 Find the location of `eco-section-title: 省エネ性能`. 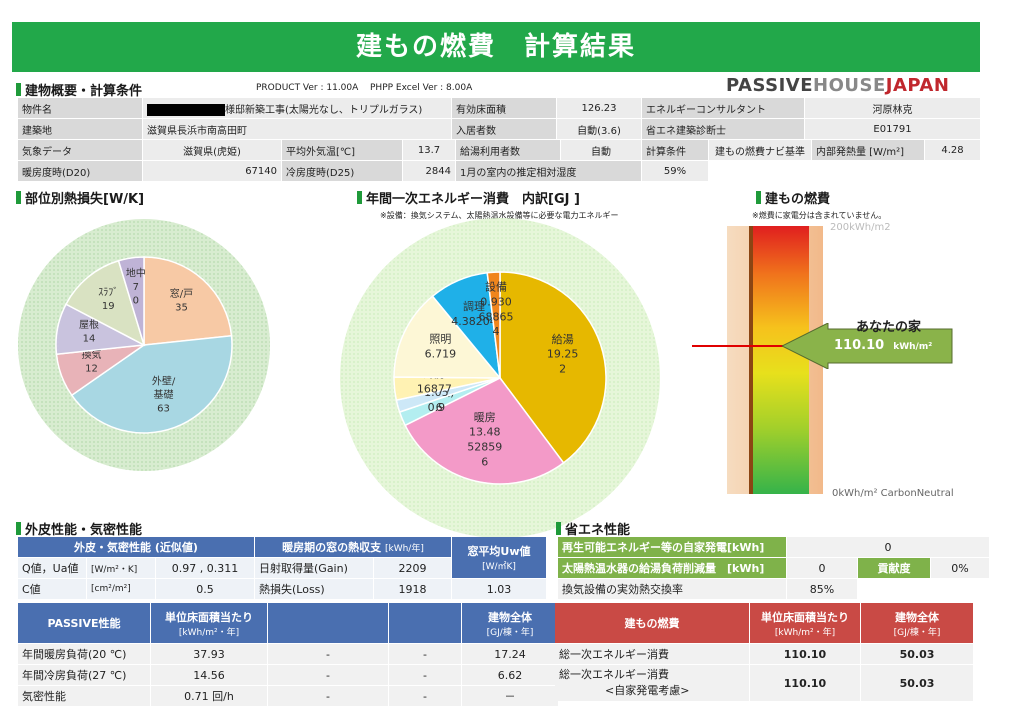

eco-section-title: 省エネ性能 is located at coordinates (593, 528).